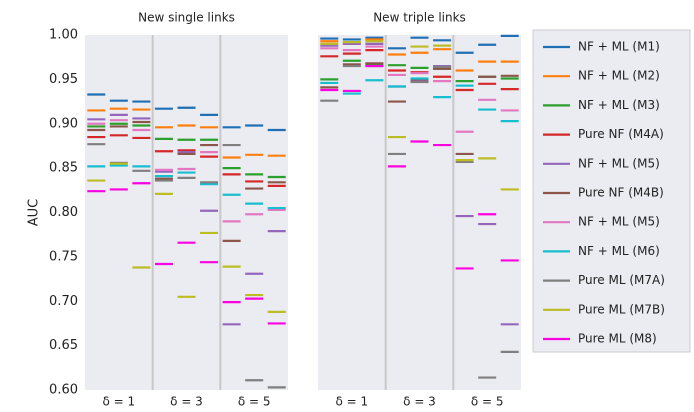  I want to click on y-tick-label: 0.95, so click(63, 79).